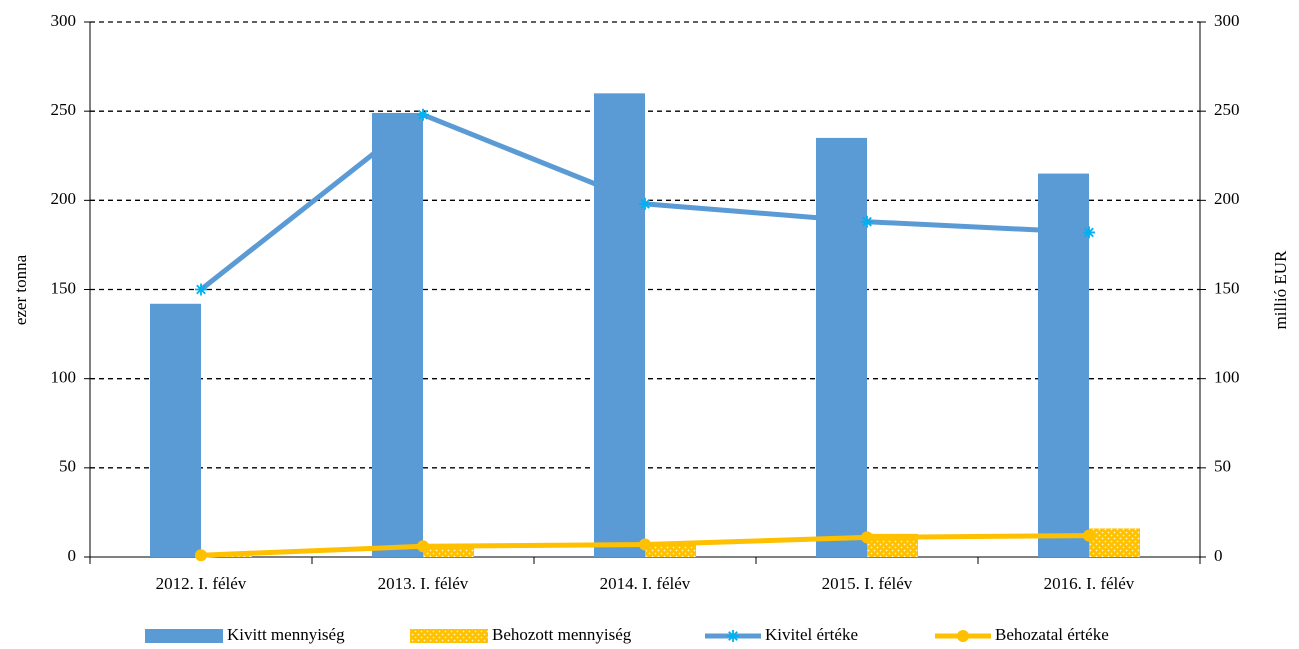  What do you see at coordinates (1222, 466) in the screenshot?
I see `y2-tick-label: 50` at bounding box center [1222, 466].